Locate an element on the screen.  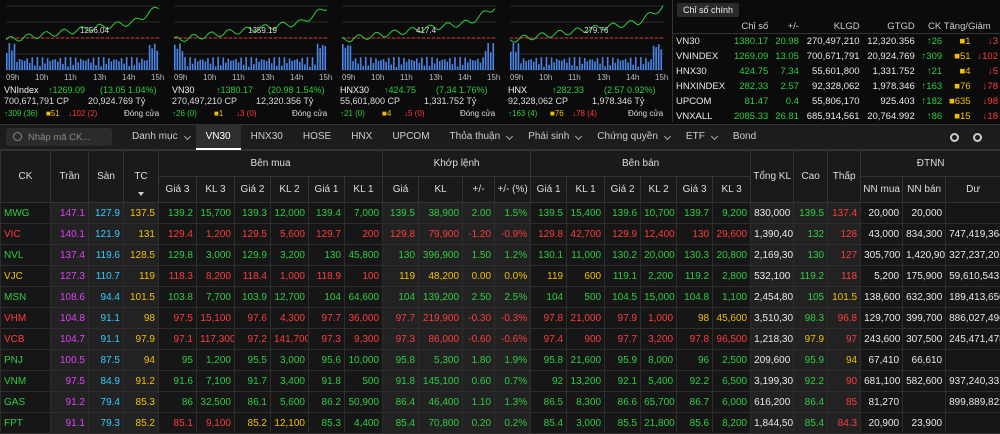
cell: 118.4 is located at coordinates (253, 276).